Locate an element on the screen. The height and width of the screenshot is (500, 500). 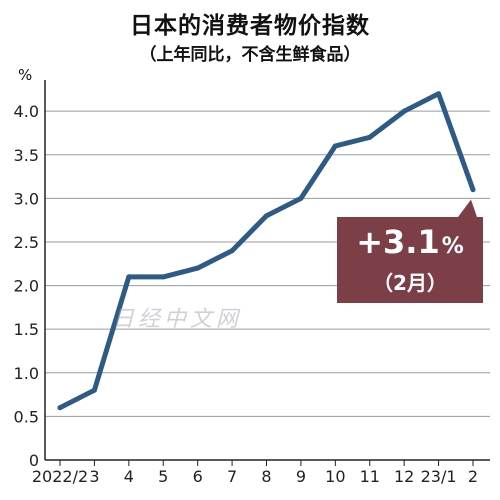
y-tick-labels: 0 0.5 1.0 1.5 2.0 2.5 3.0 3.5 4.0 is located at coordinates (26, 286).